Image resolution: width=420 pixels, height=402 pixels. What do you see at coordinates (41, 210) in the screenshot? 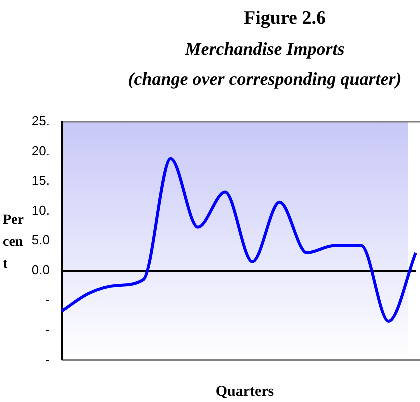
I see `y-tick-label: 10.` at bounding box center [41, 210].